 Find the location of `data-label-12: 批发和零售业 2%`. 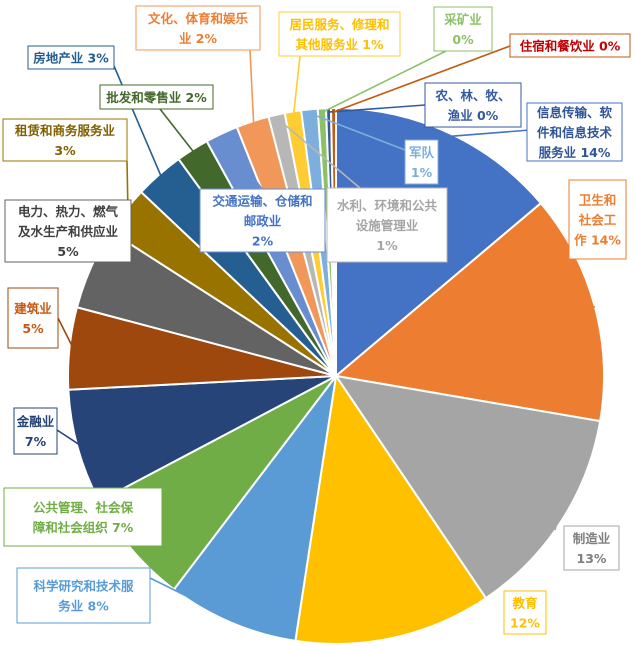

data-label-12: 批发和零售业 2% is located at coordinates (156, 97).